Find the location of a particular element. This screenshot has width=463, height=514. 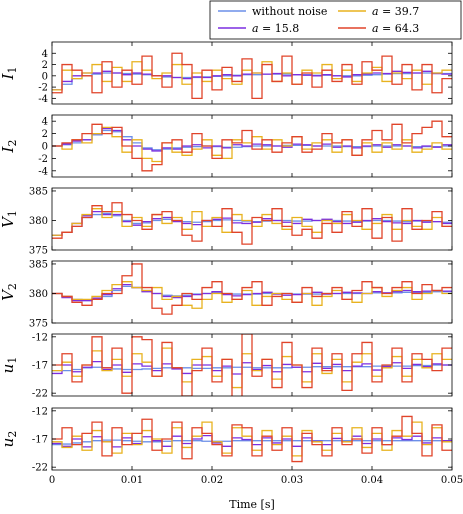

panel-1-frame is located at coordinates (252, 73).